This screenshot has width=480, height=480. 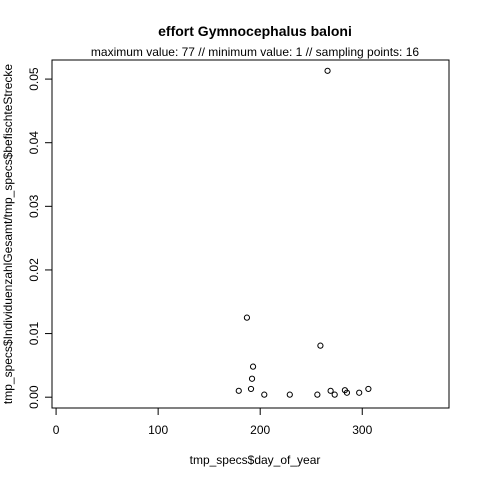 I want to click on x-tick-label: 300, so click(x=362, y=430).